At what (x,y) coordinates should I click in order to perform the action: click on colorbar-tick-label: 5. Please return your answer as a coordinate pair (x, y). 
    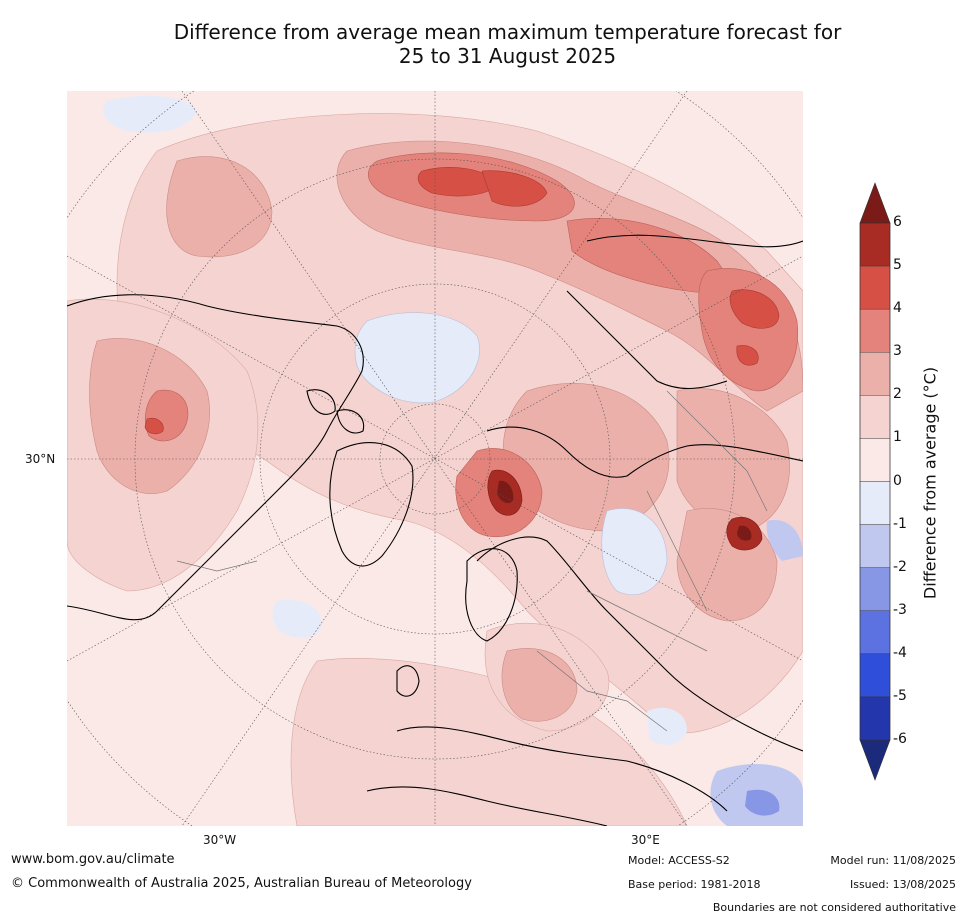
    Looking at the image, I should click on (897, 265).